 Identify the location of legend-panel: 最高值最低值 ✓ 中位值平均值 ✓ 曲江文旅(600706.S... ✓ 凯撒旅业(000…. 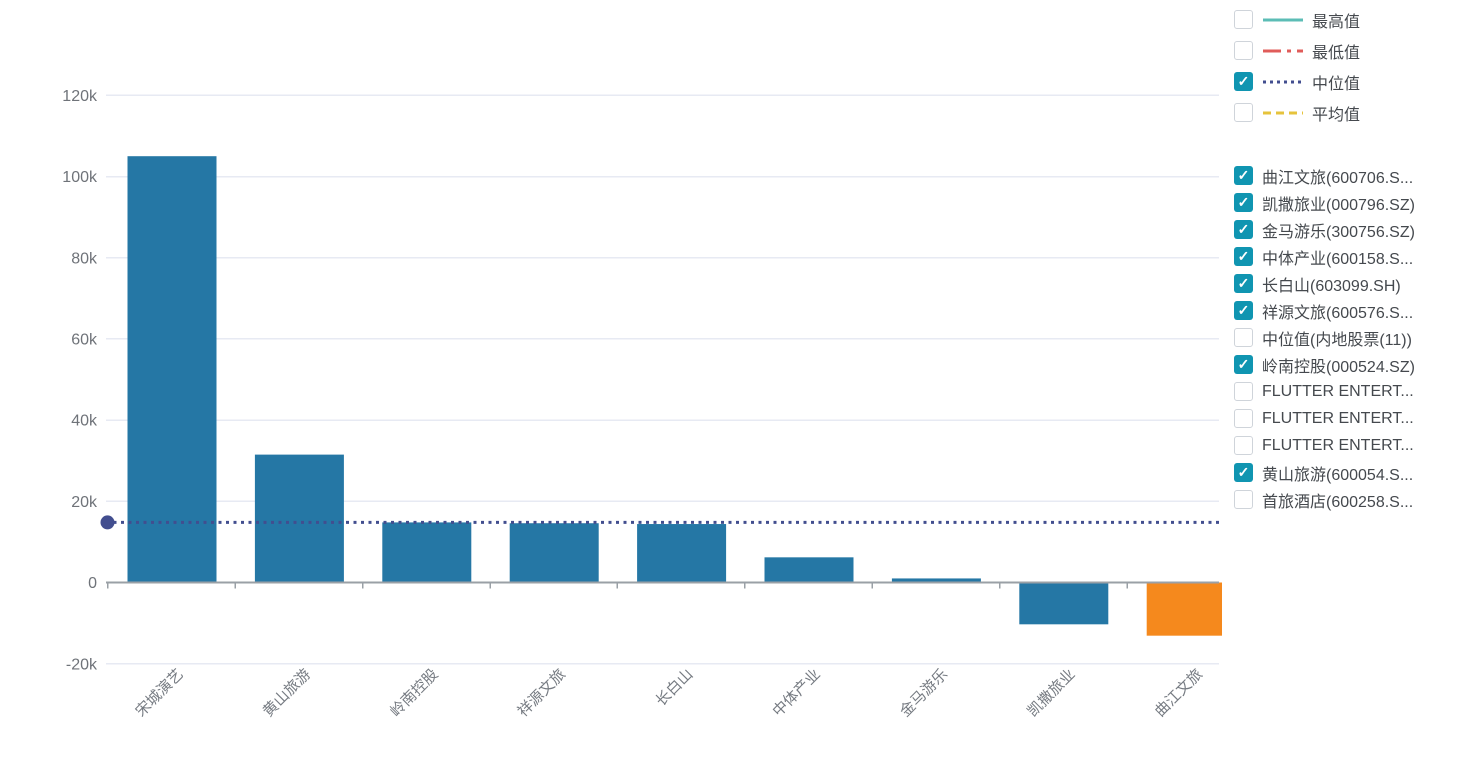
(1355, 258).